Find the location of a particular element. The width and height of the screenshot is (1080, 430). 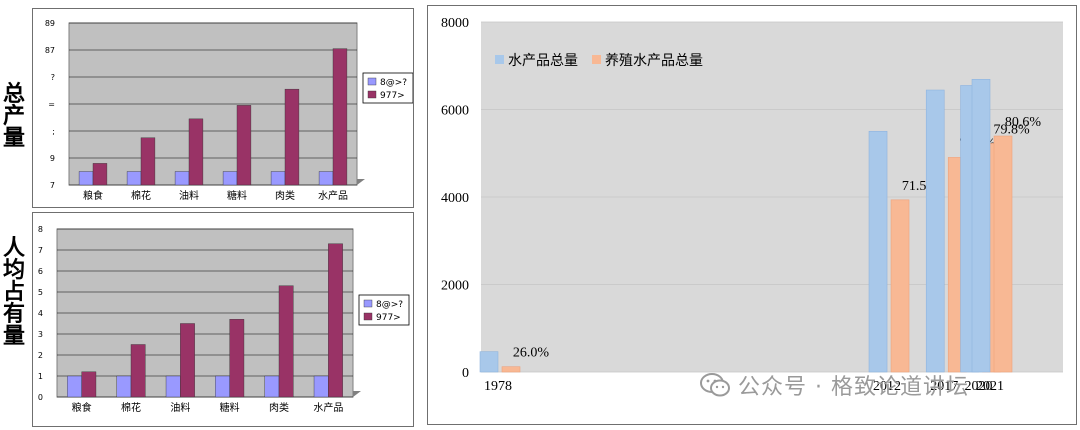

y-tick-label: 8 is located at coordinates (40, 229).